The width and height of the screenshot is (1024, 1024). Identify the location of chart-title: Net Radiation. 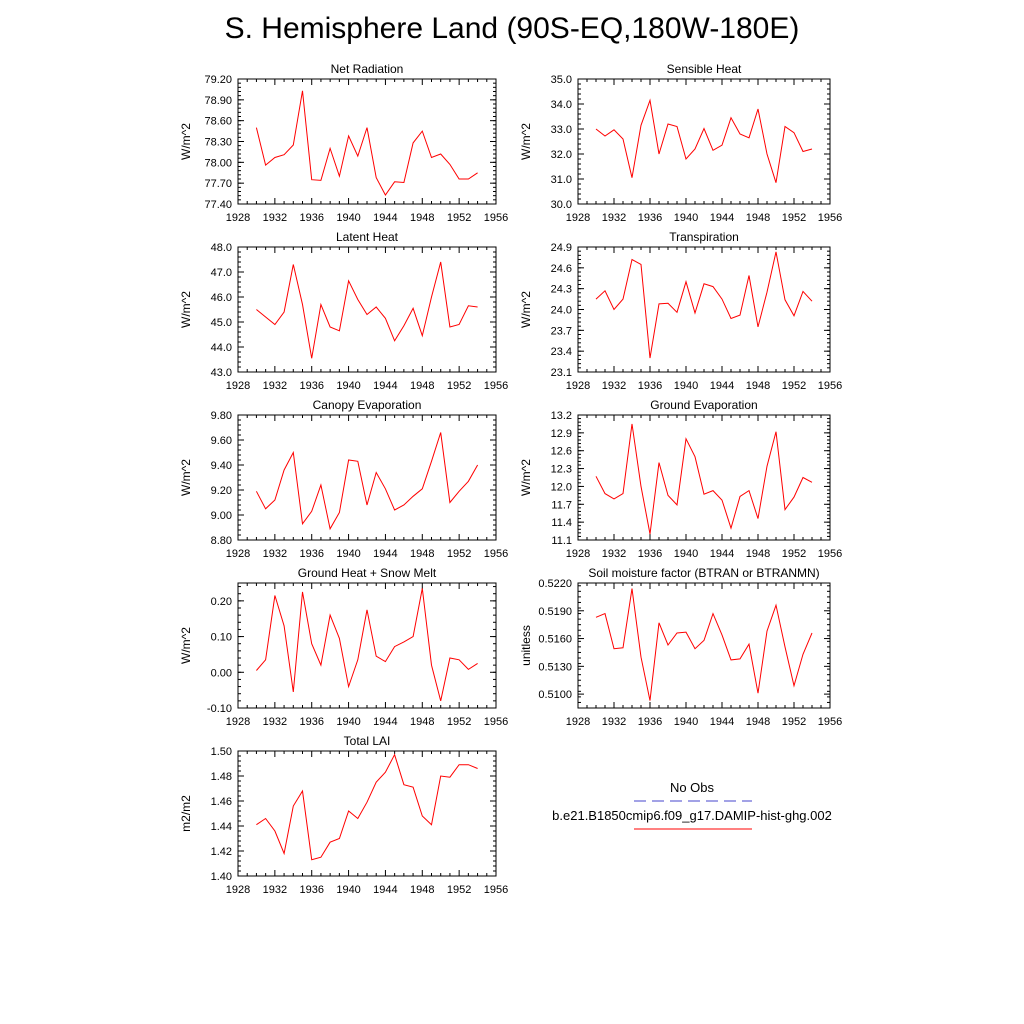
(367, 69).